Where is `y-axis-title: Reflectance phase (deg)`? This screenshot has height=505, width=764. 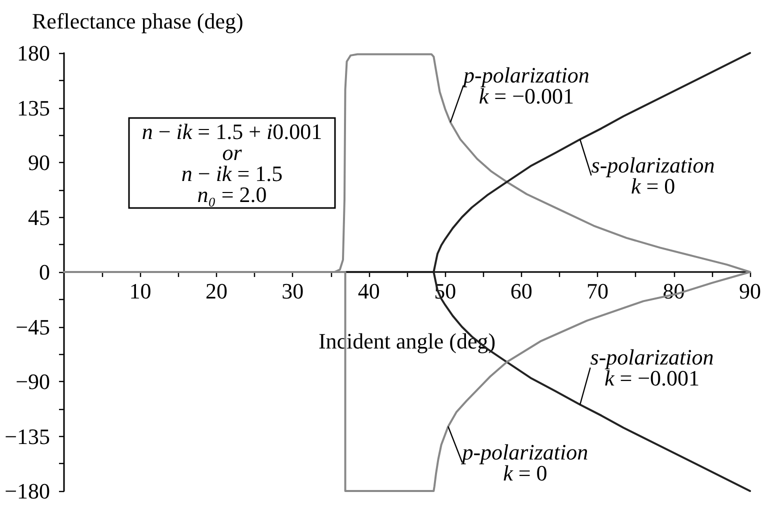 y-axis-title: Reflectance phase (deg) is located at coordinates (138, 21).